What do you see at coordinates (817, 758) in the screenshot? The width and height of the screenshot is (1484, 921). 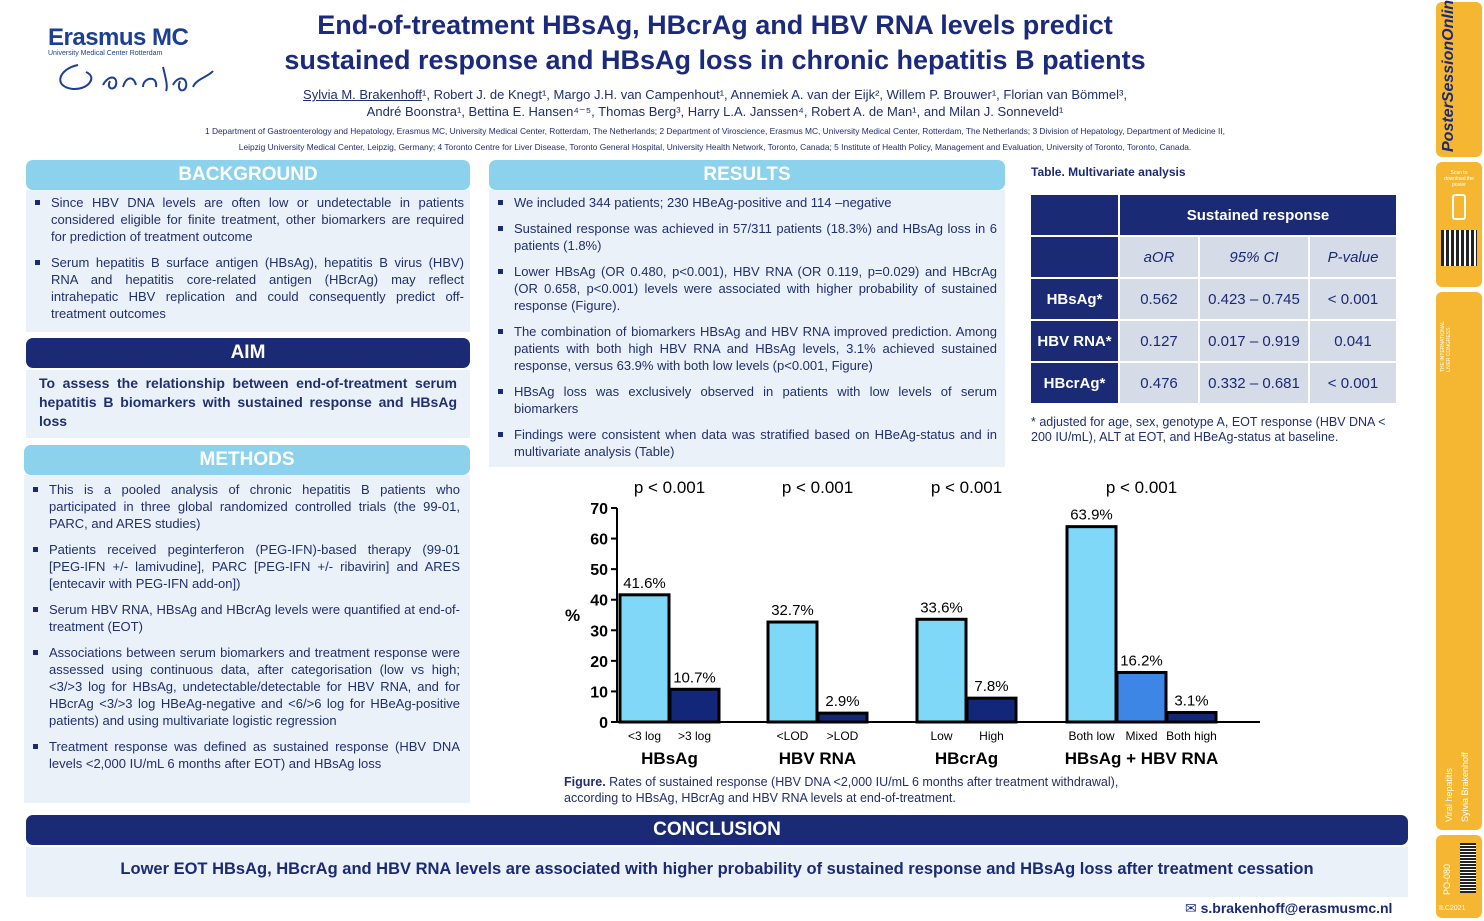 I see `group-label: HBV RNA` at bounding box center [817, 758].